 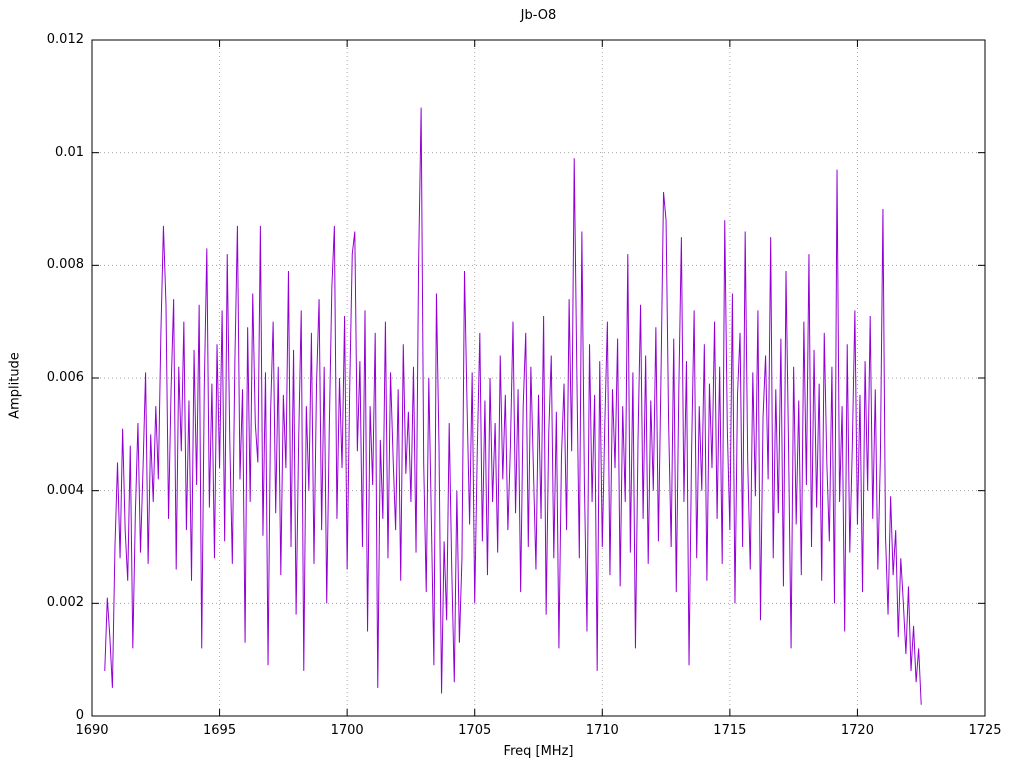 I want to click on x-tick-label: 1690, so click(x=92, y=730).